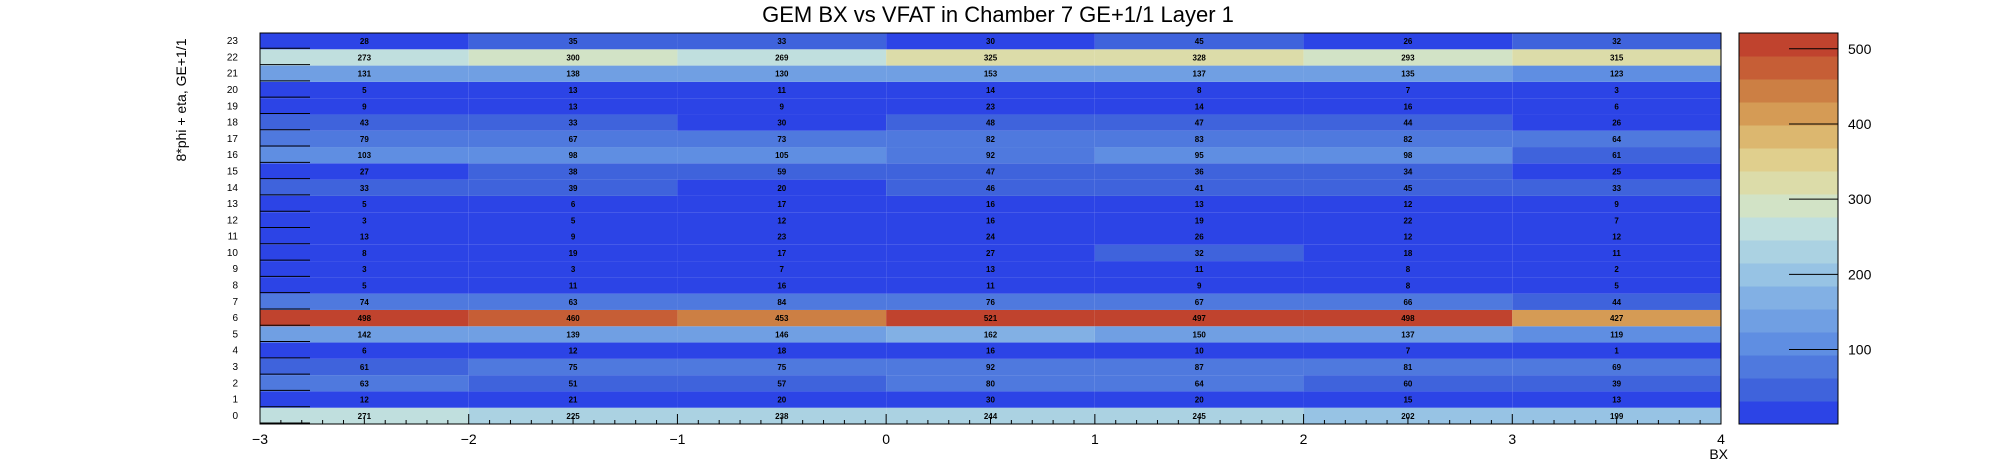  I want to click on cell-value-label: 6, so click(573, 204).